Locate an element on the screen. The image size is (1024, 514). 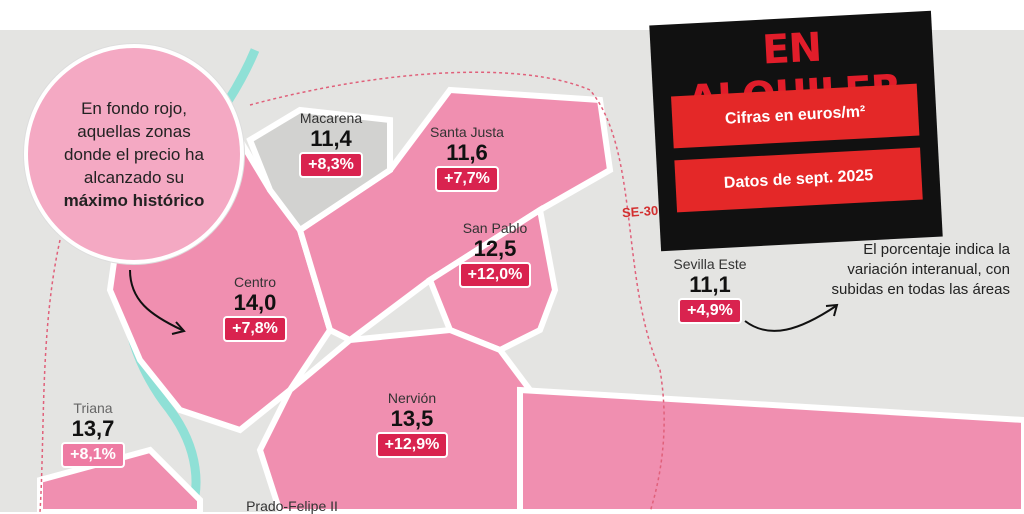
zone-nervion: Nervión 13,5 +12,9% is located at coordinates (412, 424).